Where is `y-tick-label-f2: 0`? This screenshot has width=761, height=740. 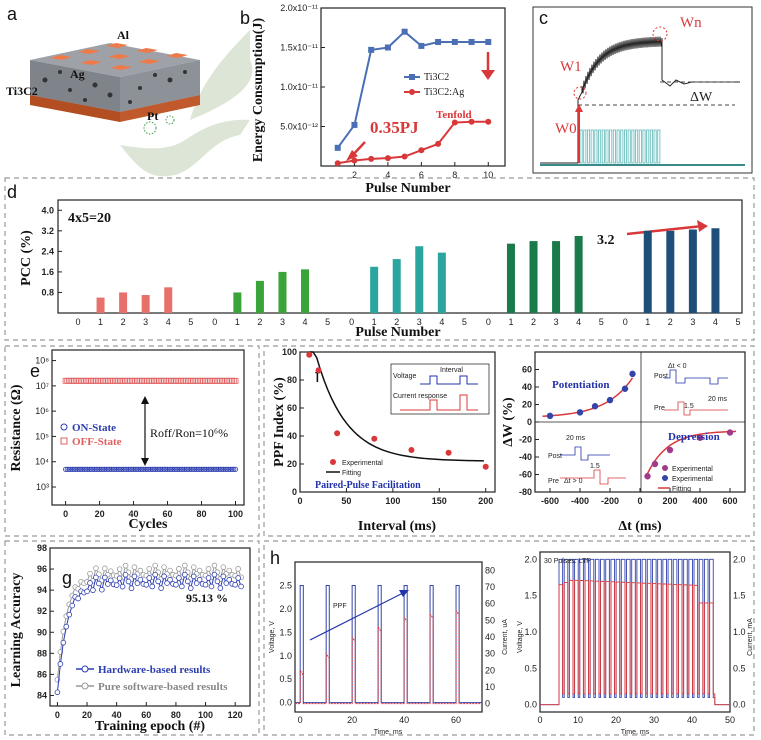 y-tick-label-f2: 0 is located at coordinates (529, 422).